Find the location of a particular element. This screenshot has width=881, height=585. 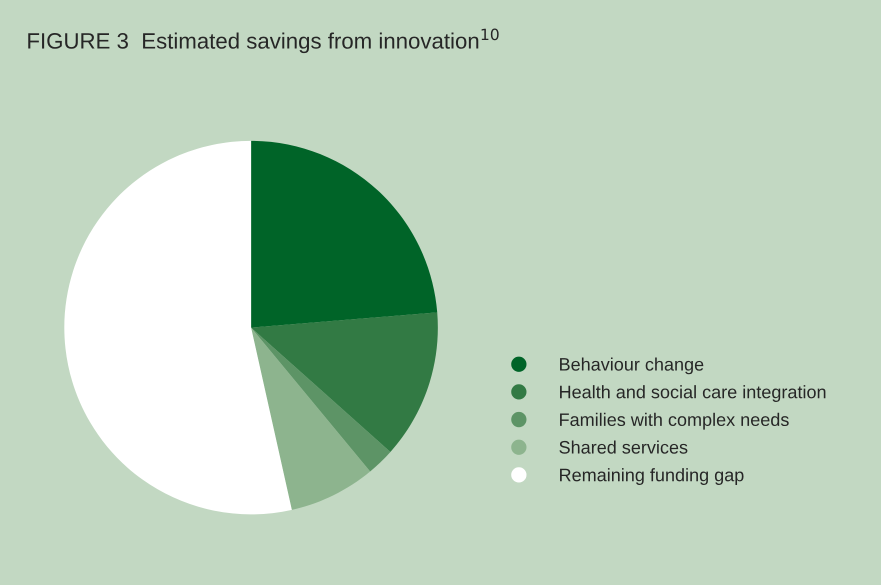

legend-label: Behaviour change is located at coordinates (632, 365).